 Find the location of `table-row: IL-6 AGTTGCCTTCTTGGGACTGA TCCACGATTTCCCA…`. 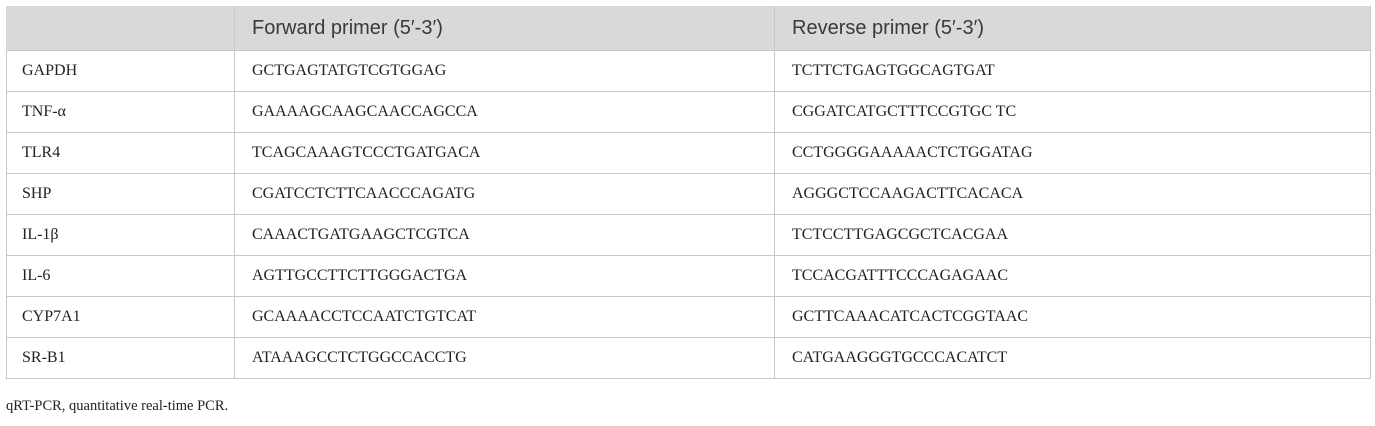

table-row: IL-6 AGTTGCCTTCTTGGGACTGA TCCACGATTTCCCA… is located at coordinates (688, 276).